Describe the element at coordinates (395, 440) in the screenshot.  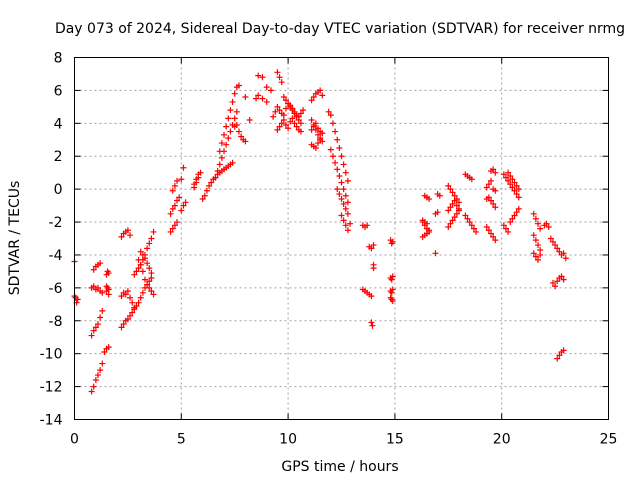
I see `x-tick-label: 15` at that location.